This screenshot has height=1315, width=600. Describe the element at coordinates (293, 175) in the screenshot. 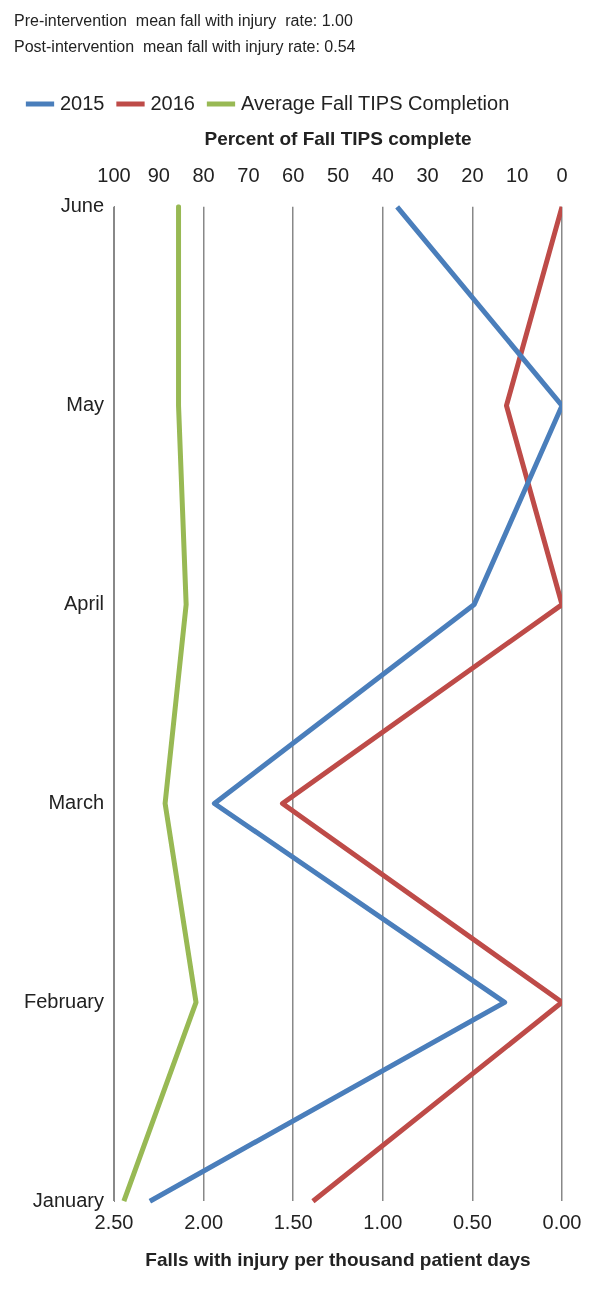

I see `x2-tick-label: 60` at that location.